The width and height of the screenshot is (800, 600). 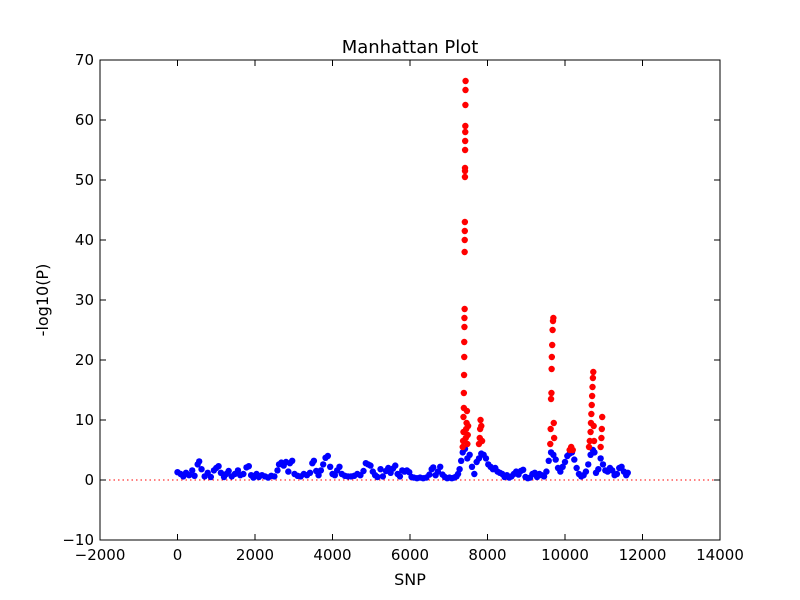 What do you see at coordinates (84, 360) in the screenshot?
I see `y-tick-label: 20` at bounding box center [84, 360].